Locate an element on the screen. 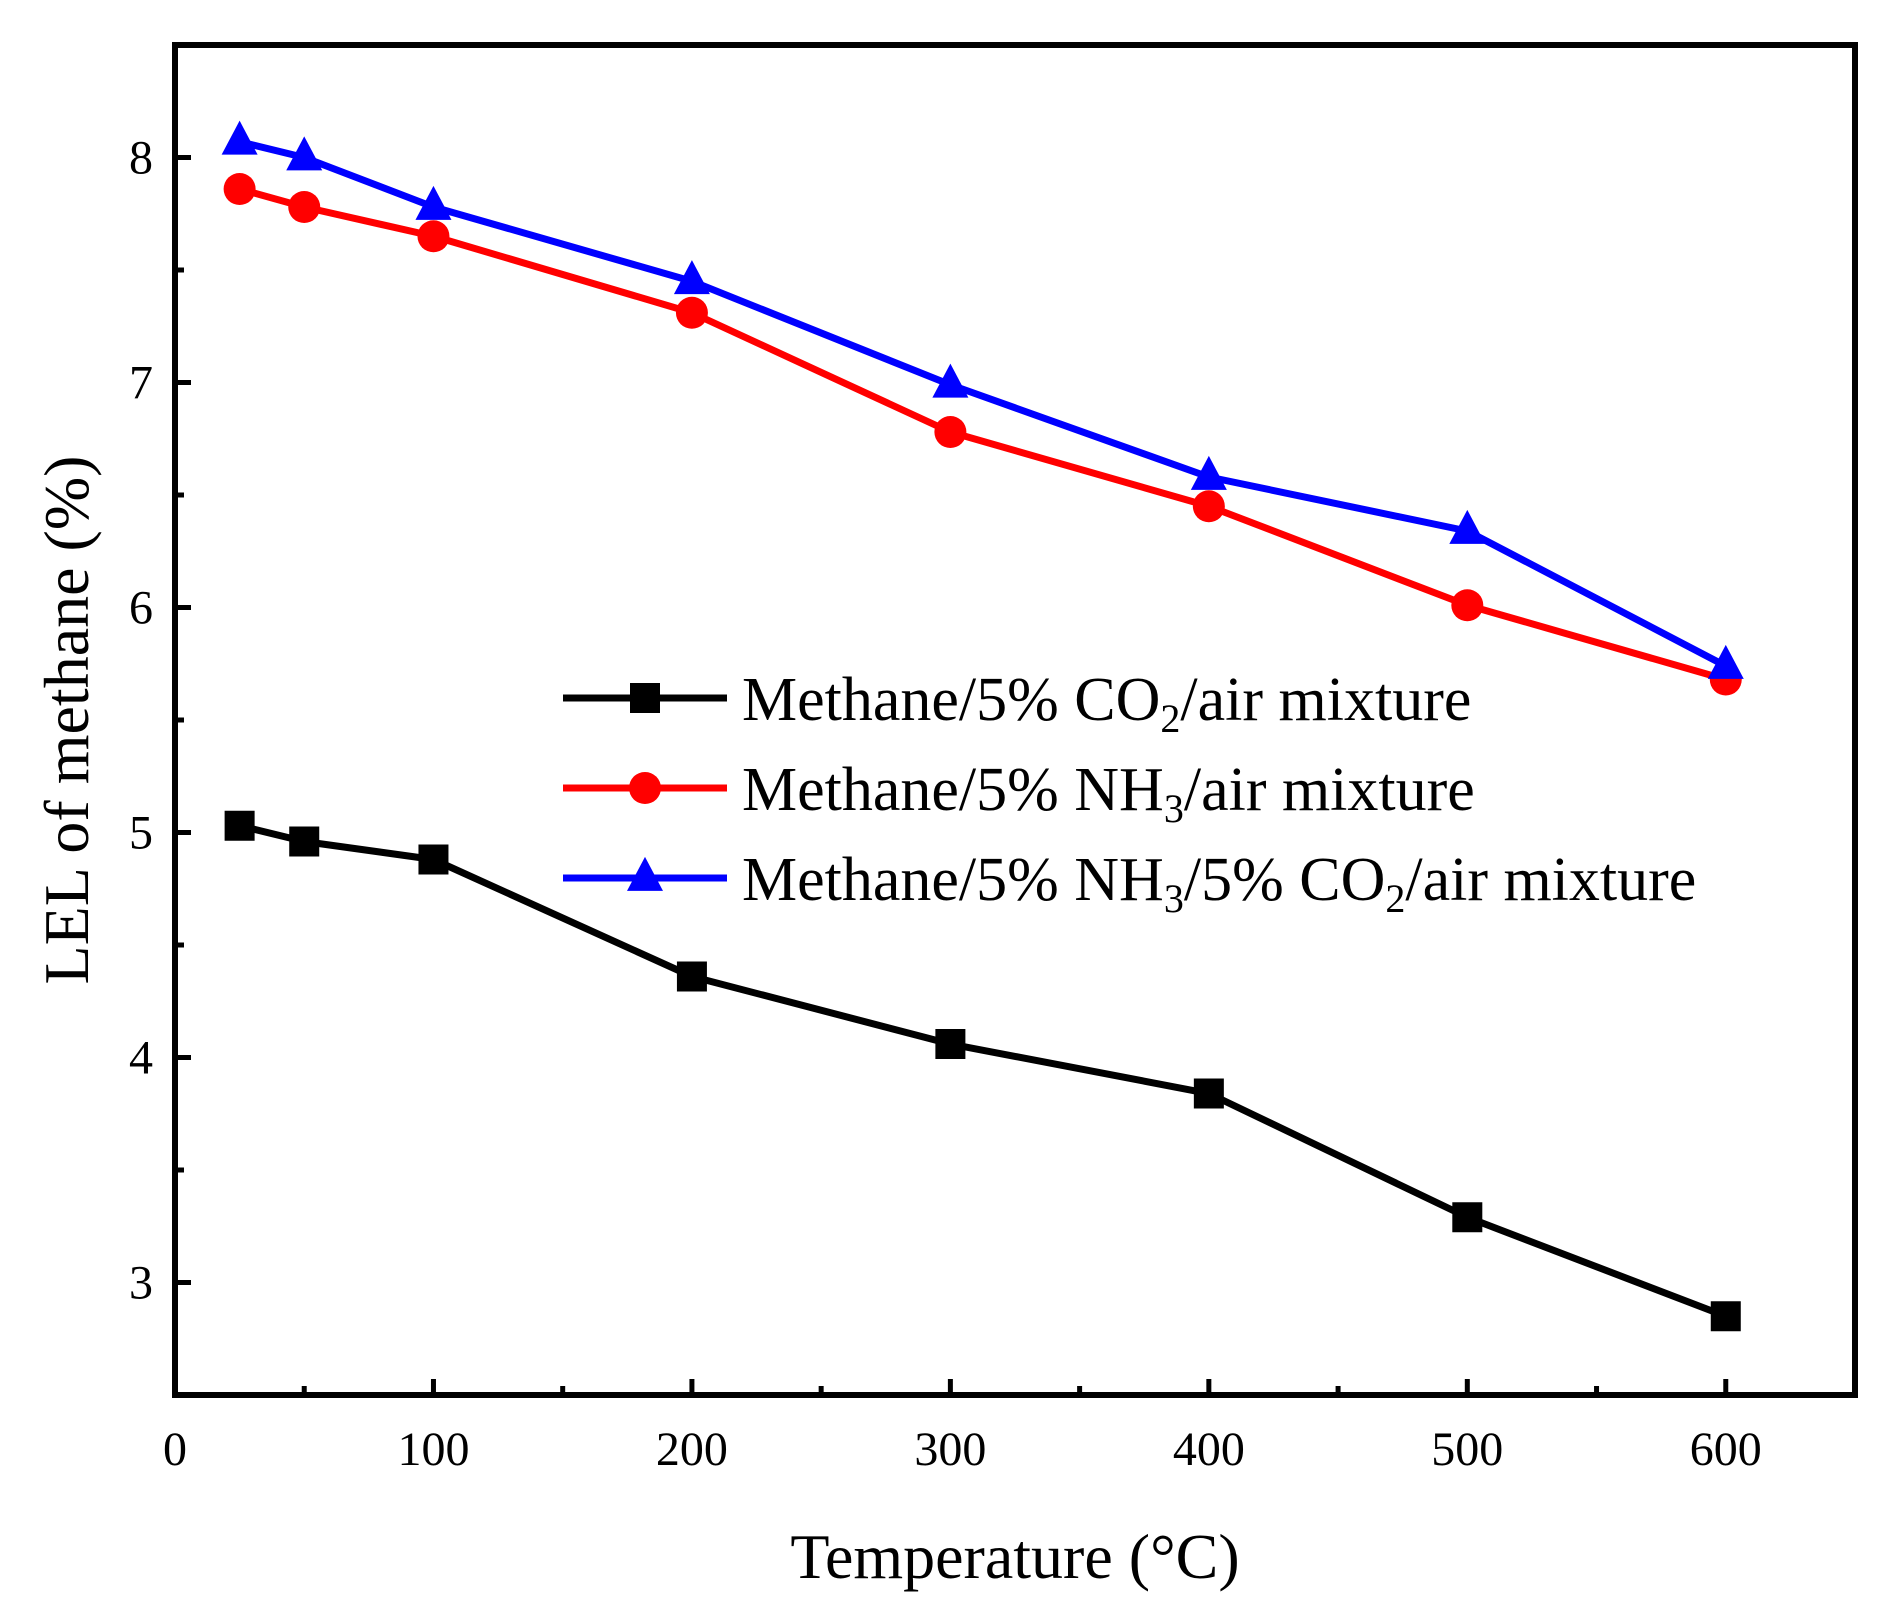 Image resolution: width=1886 pixels, height=1616 pixels. x-tick-label: 500 is located at coordinates (1467, 1449).